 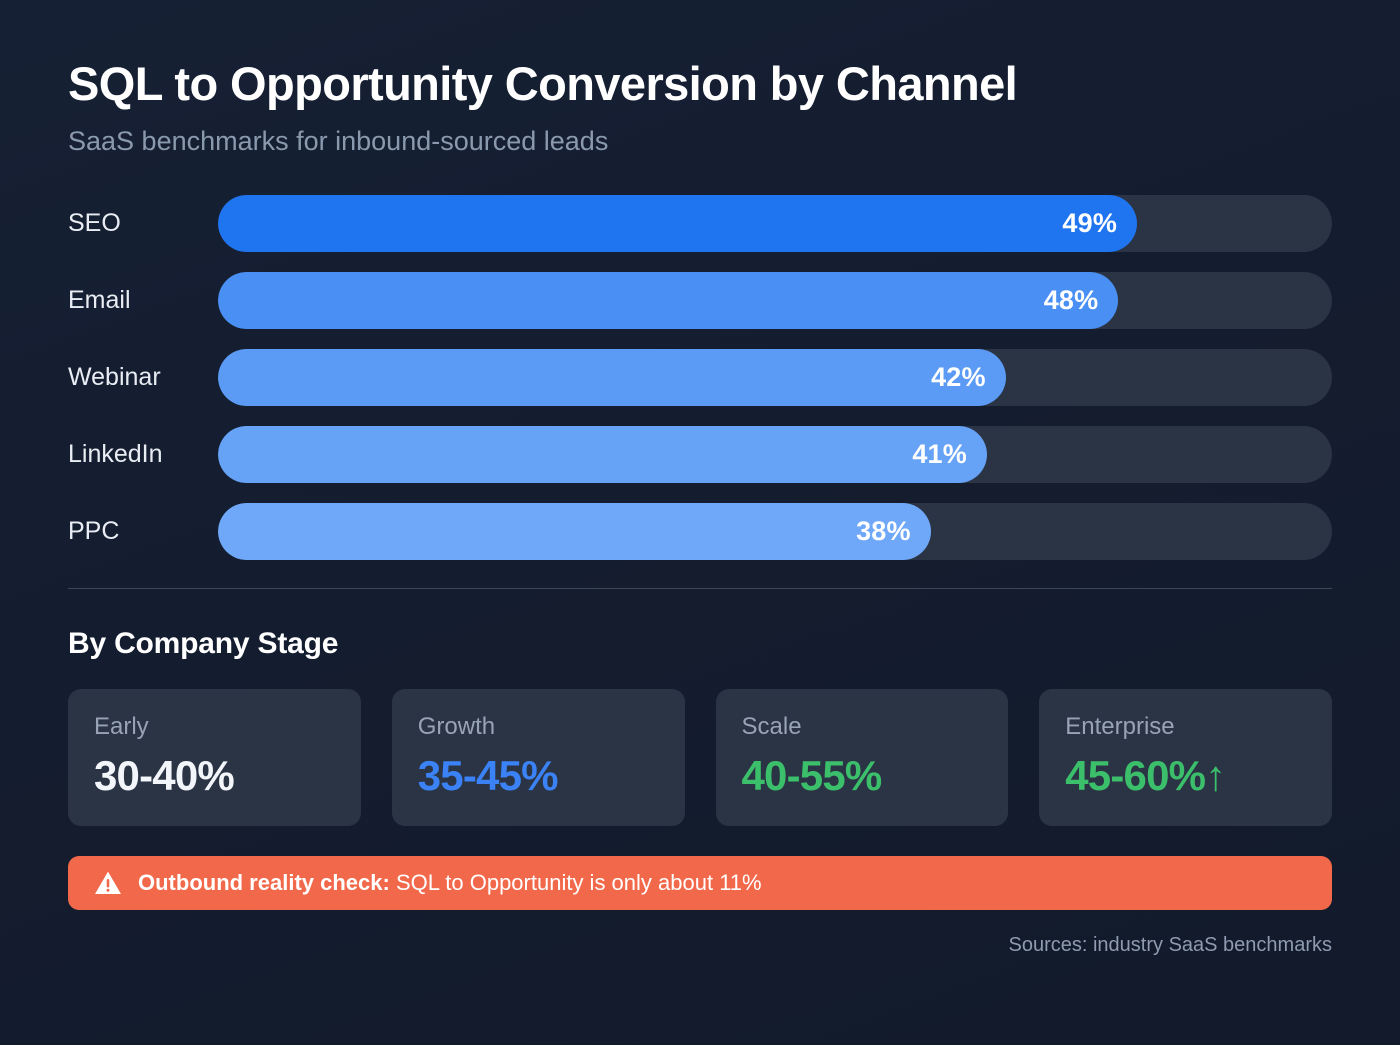 I want to click on bar-value-label: 48%, so click(x=1071, y=300).